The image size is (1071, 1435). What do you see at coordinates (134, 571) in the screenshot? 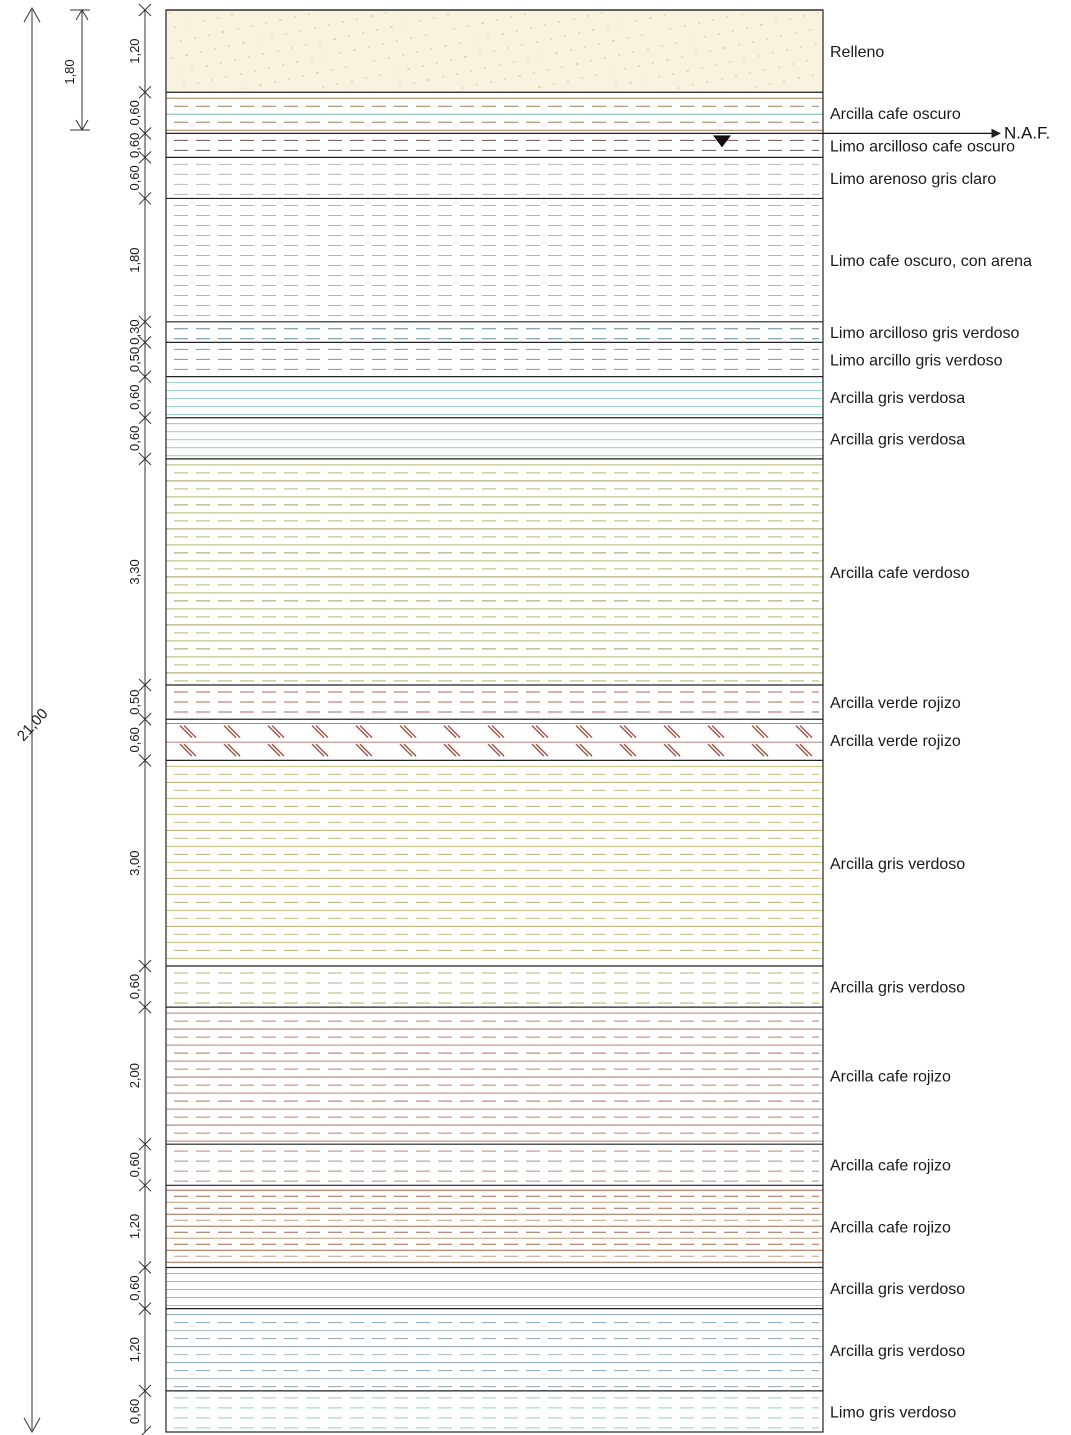
I see `layer-thickness-label: 3,30` at bounding box center [134, 571].